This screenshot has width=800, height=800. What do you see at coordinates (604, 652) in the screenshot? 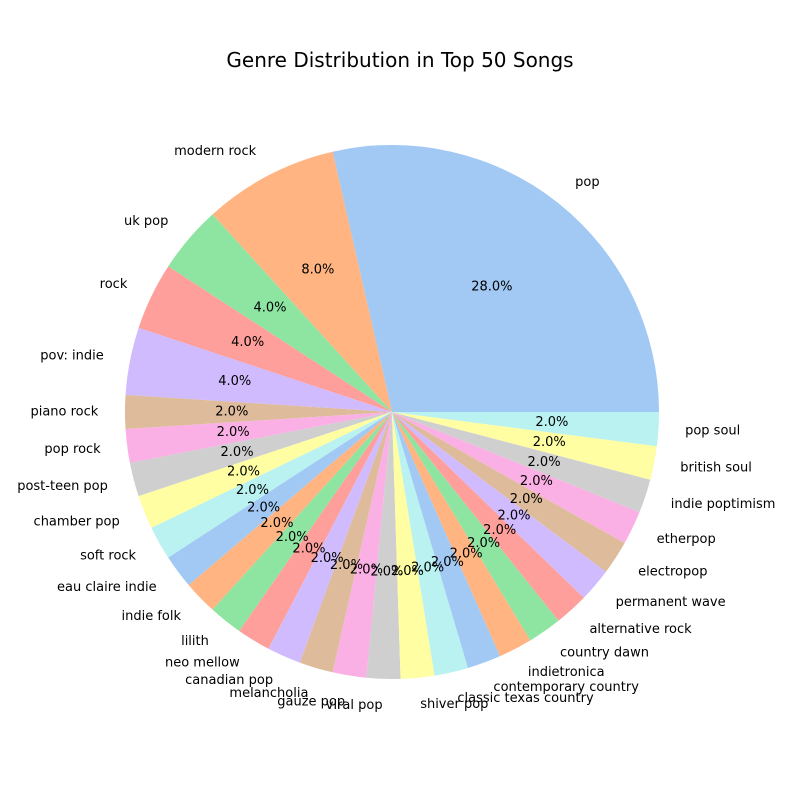
I see `slice-label: country dawn` at bounding box center [604, 652].